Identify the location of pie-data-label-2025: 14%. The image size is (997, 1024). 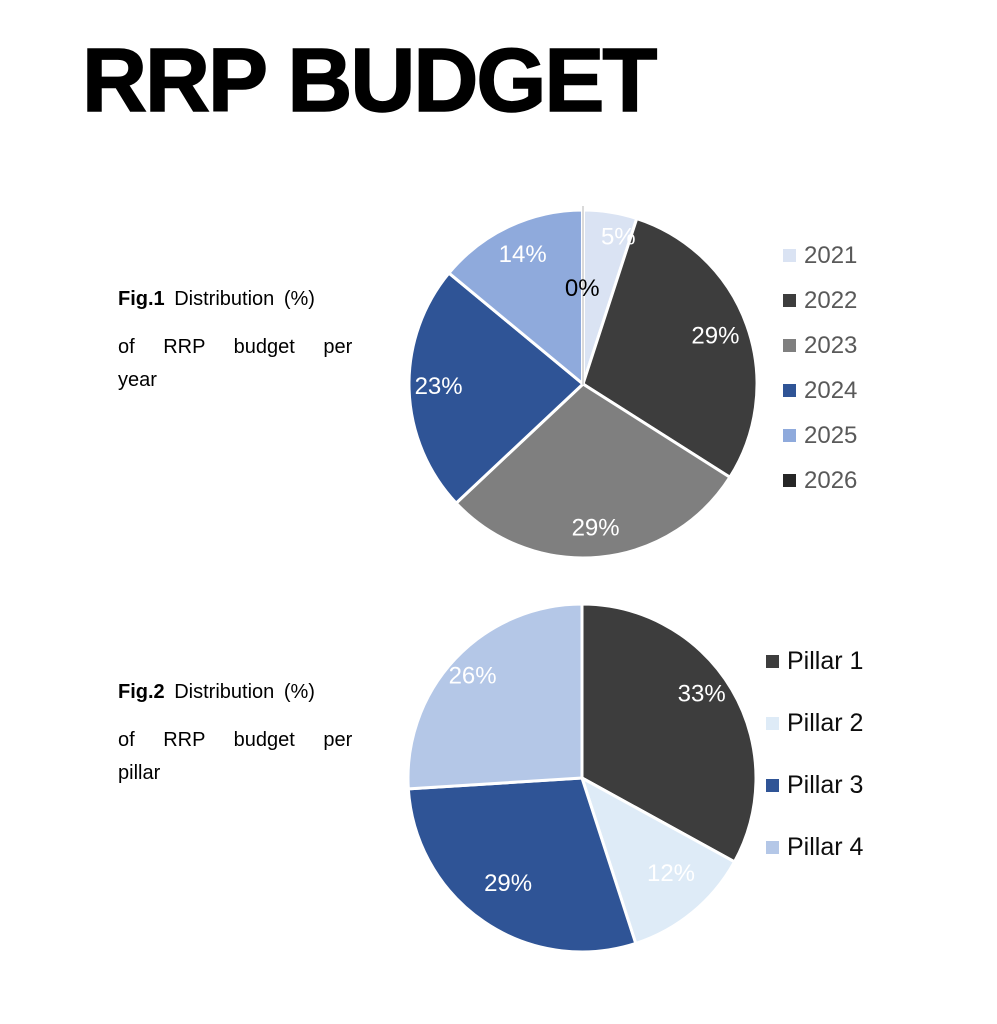
(523, 254).